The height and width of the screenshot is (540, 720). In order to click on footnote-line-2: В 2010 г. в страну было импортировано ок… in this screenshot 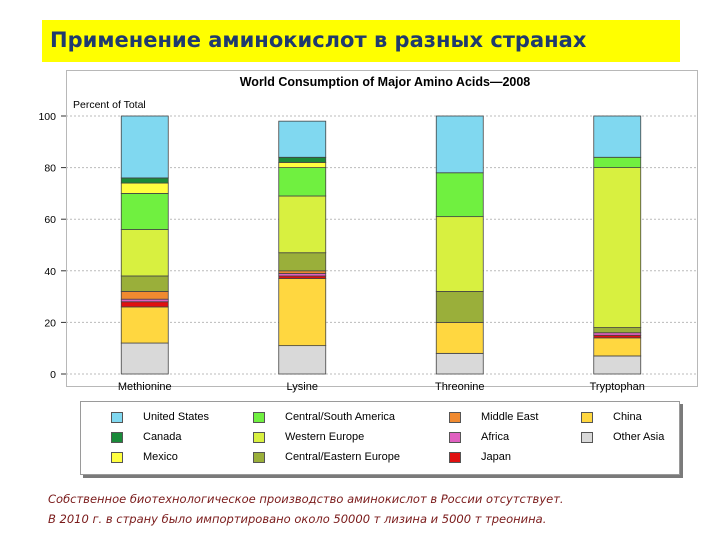, I will do `click(297, 519)`.